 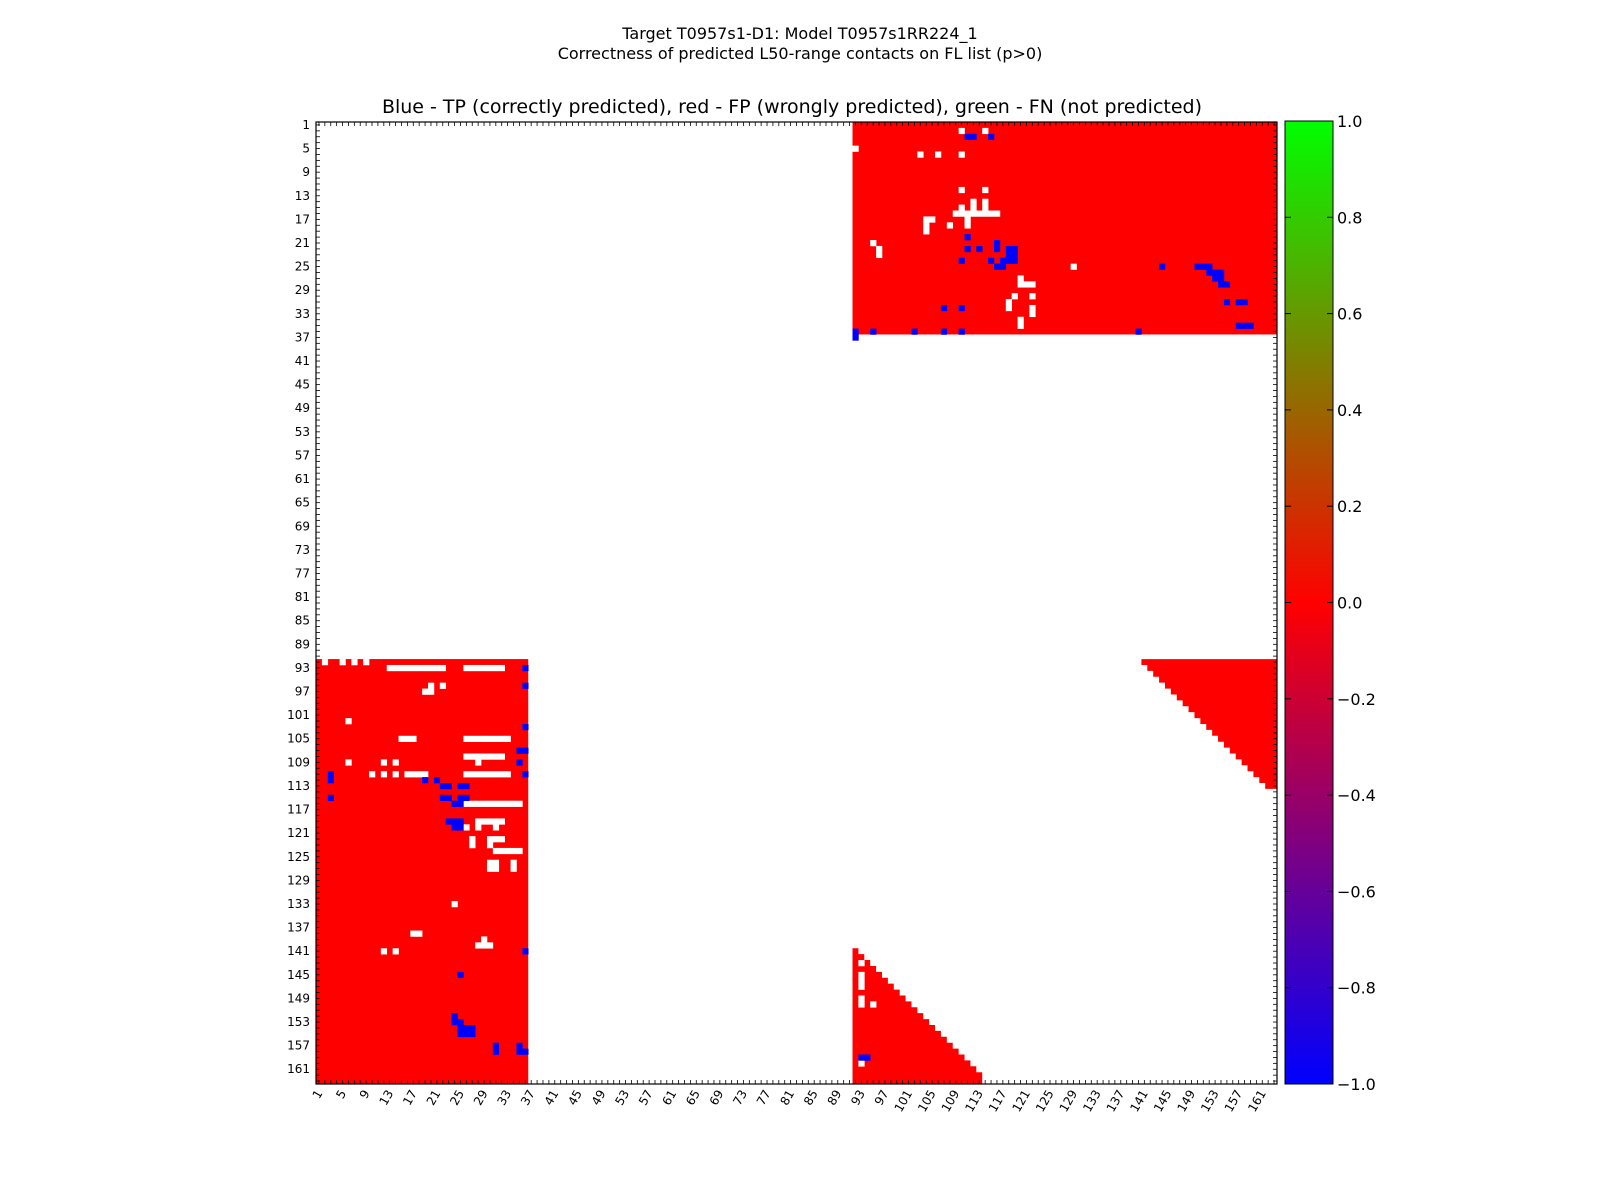 What do you see at coordinates (298, 1069) in the screenshot?
I see `y-tick-label: 161` at bounding box center [298, 1069].